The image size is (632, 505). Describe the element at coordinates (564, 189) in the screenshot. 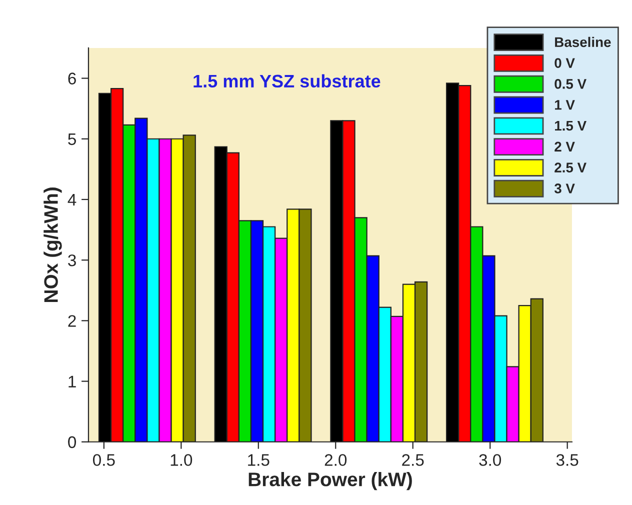

I see `legend-label: 3 V` at that location.